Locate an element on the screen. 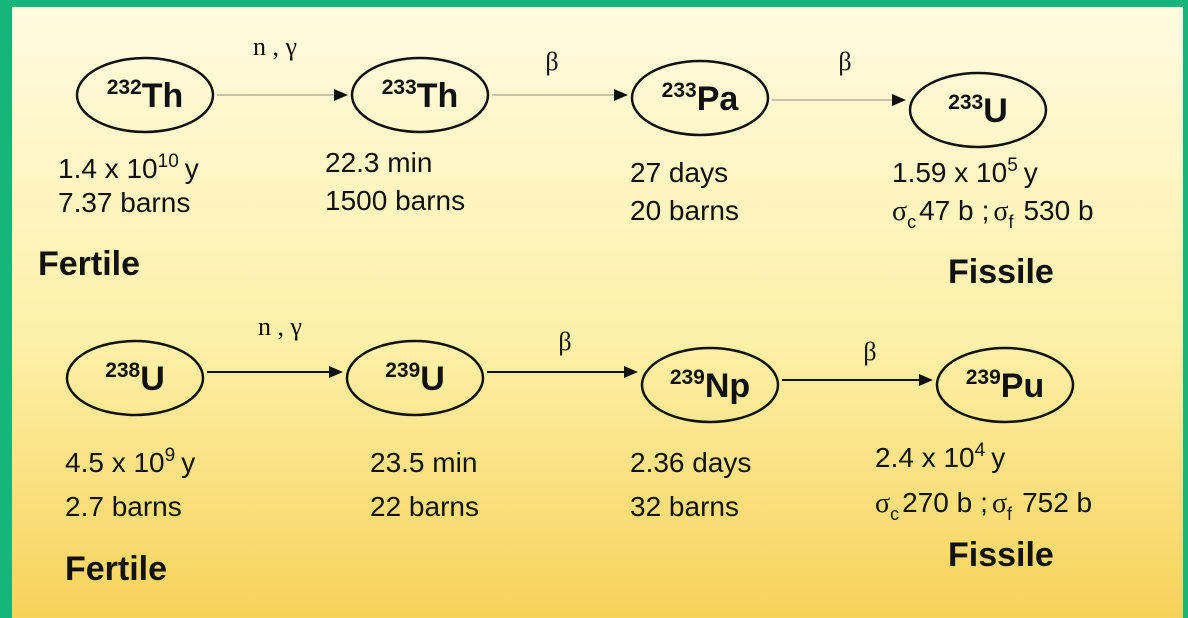  cross-section: σc 270 b; σf 752 b is located at coordinates (983, 505).